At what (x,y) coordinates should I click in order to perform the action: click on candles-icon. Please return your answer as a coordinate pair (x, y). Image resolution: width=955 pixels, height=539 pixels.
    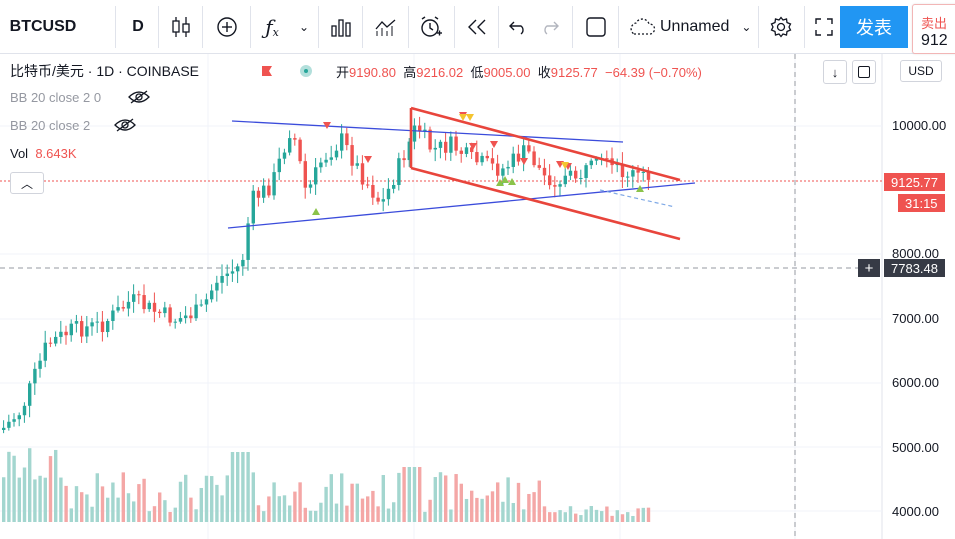
    Looking at the image, I should click on (181, 27).